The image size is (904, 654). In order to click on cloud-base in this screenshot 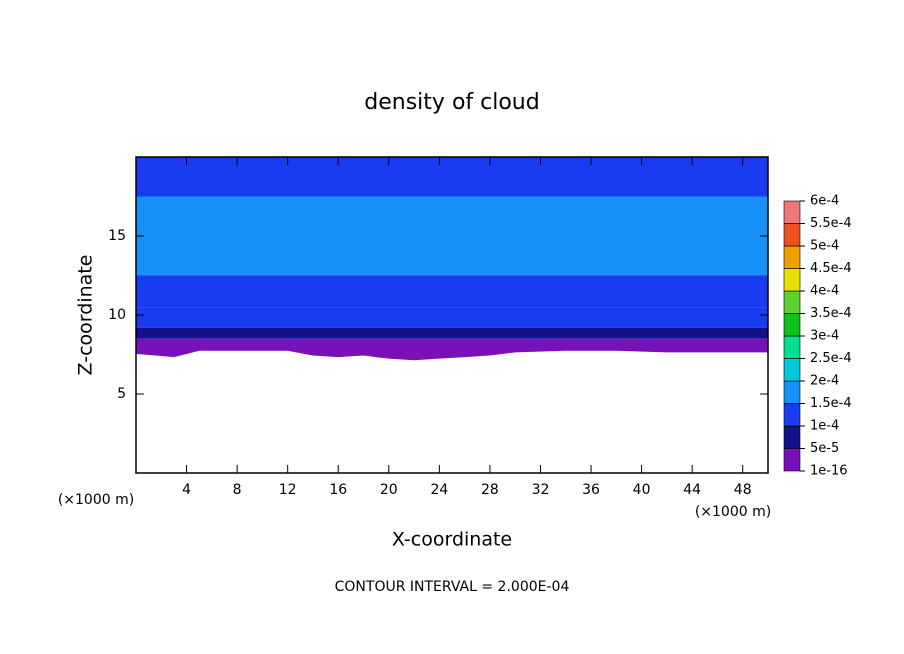, I will do `click(451, 354)`.